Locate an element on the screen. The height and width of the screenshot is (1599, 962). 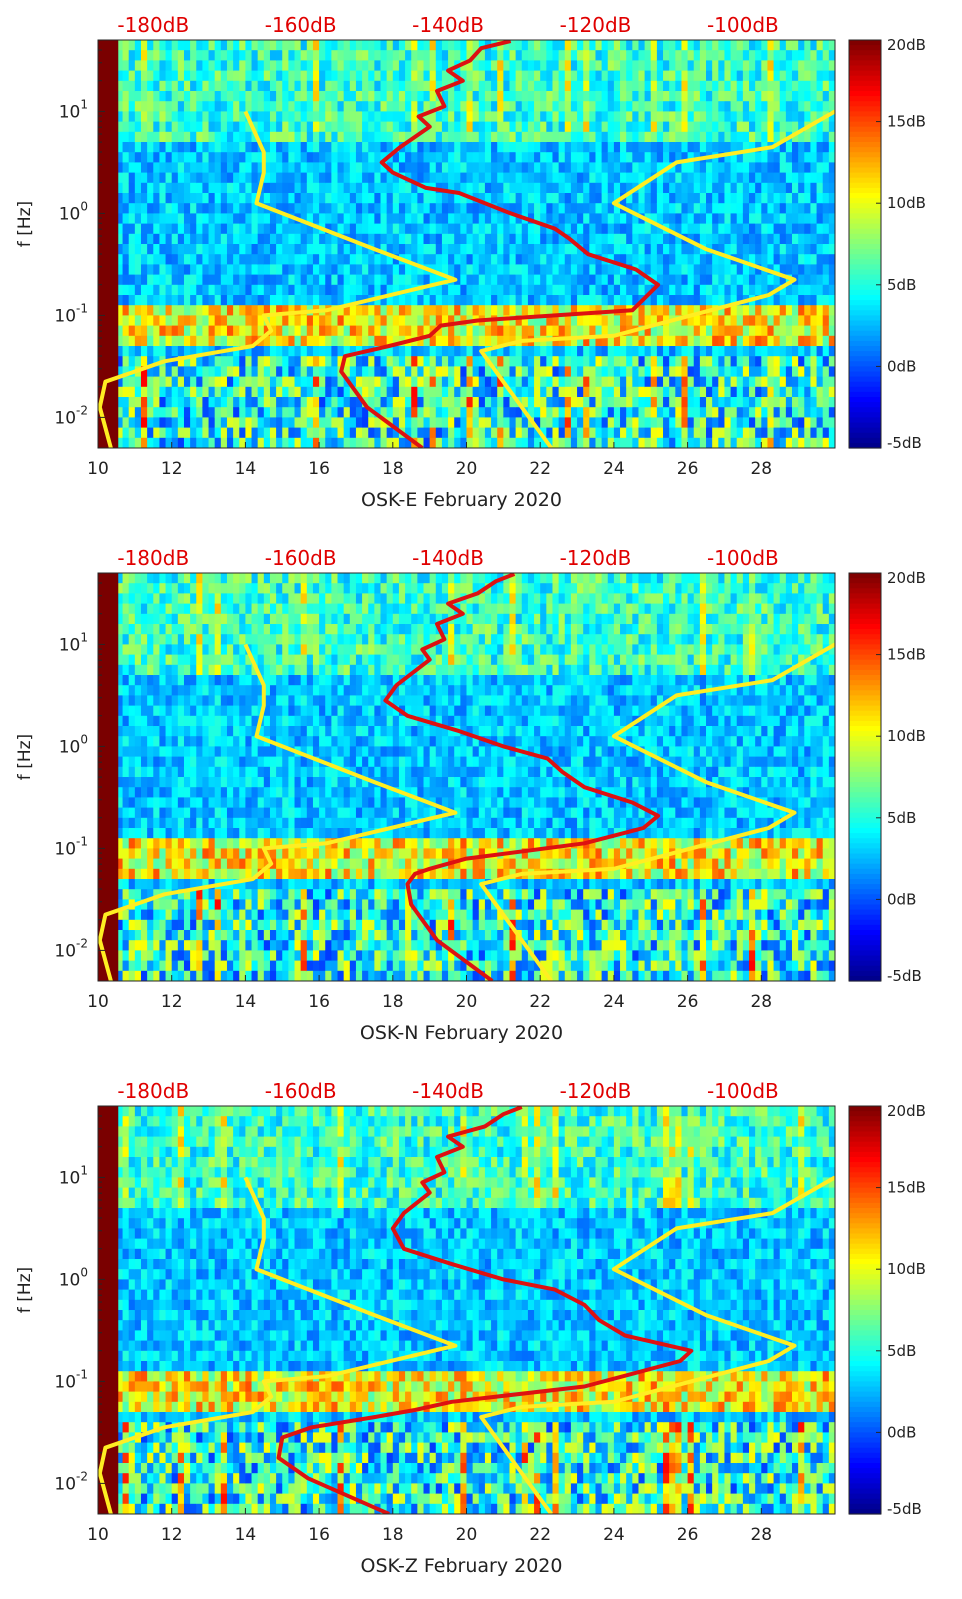
x-axis-label: OSK-Z February 2020 is located at coordinates (462, 1566).